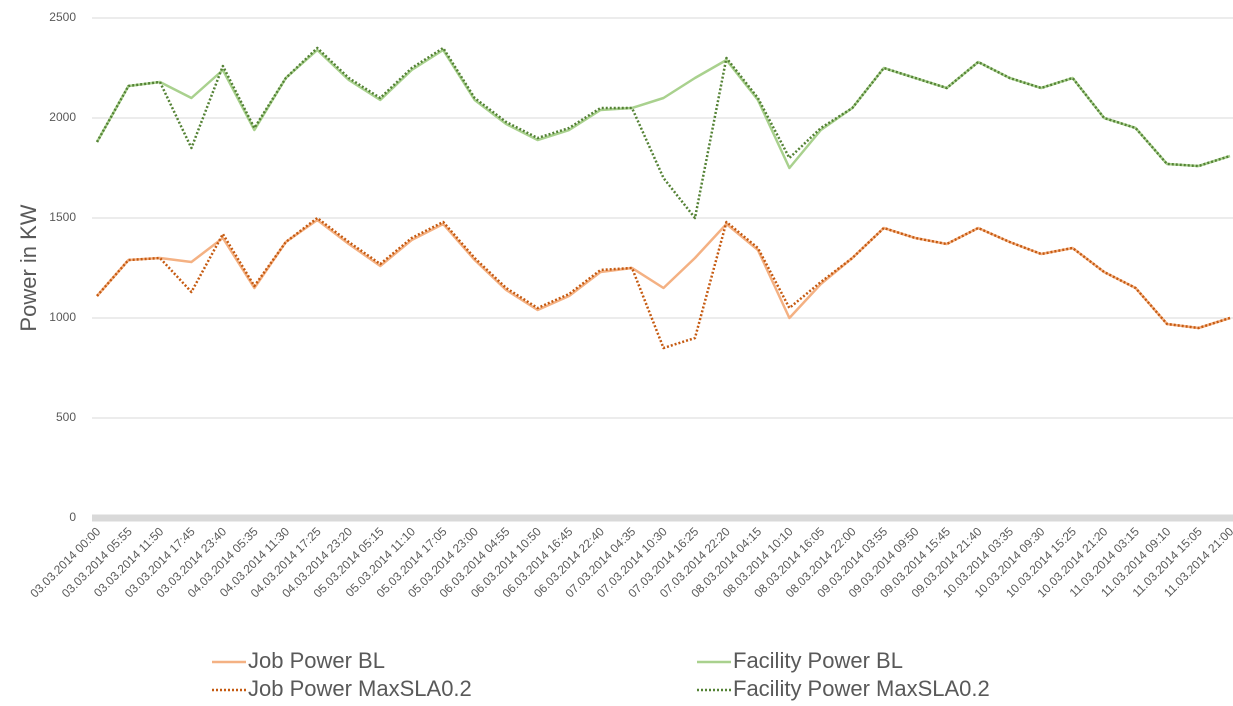 Image resolution: width=1233 pixels, height=706 pixels. I want to click on y-axis-label: Power in KW, so click(28, 267).